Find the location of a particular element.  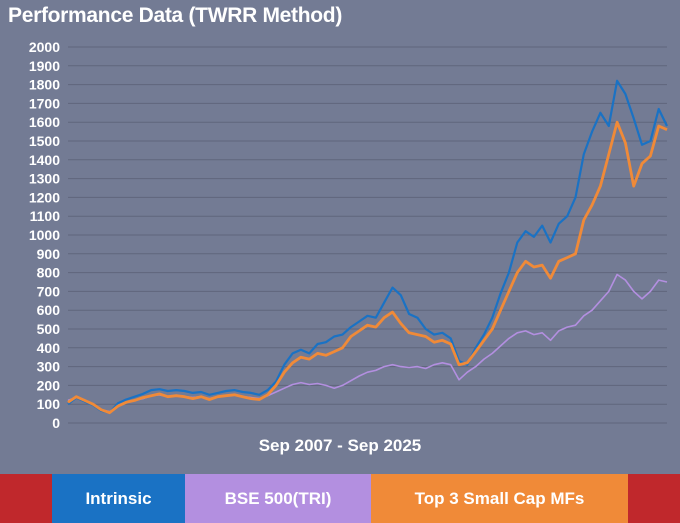

legend-item-bse500: BSE 500(TRI) is located at coordinates (278, 498).